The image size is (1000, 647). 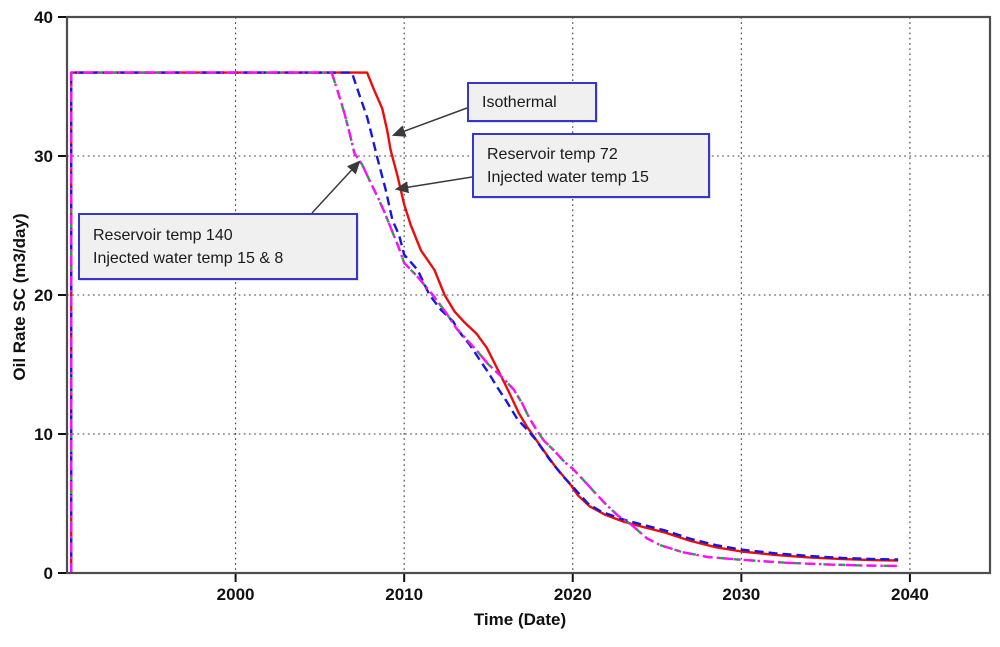 I want to click on svg-text: 10, so click(x=43, y=434).